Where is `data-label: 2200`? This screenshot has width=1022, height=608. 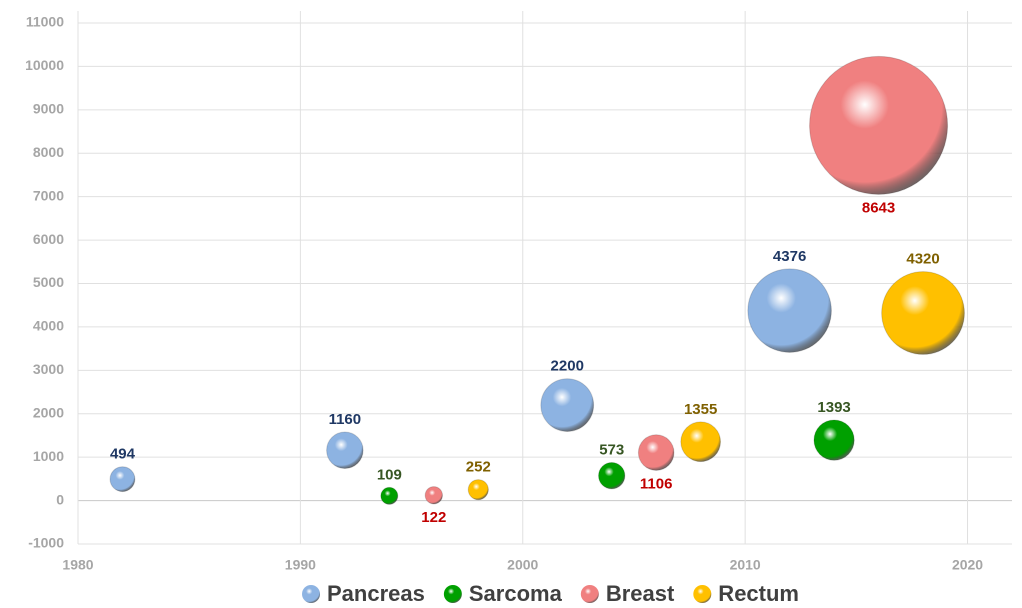
data-label: 2200 is located at coordinates (567, 366).